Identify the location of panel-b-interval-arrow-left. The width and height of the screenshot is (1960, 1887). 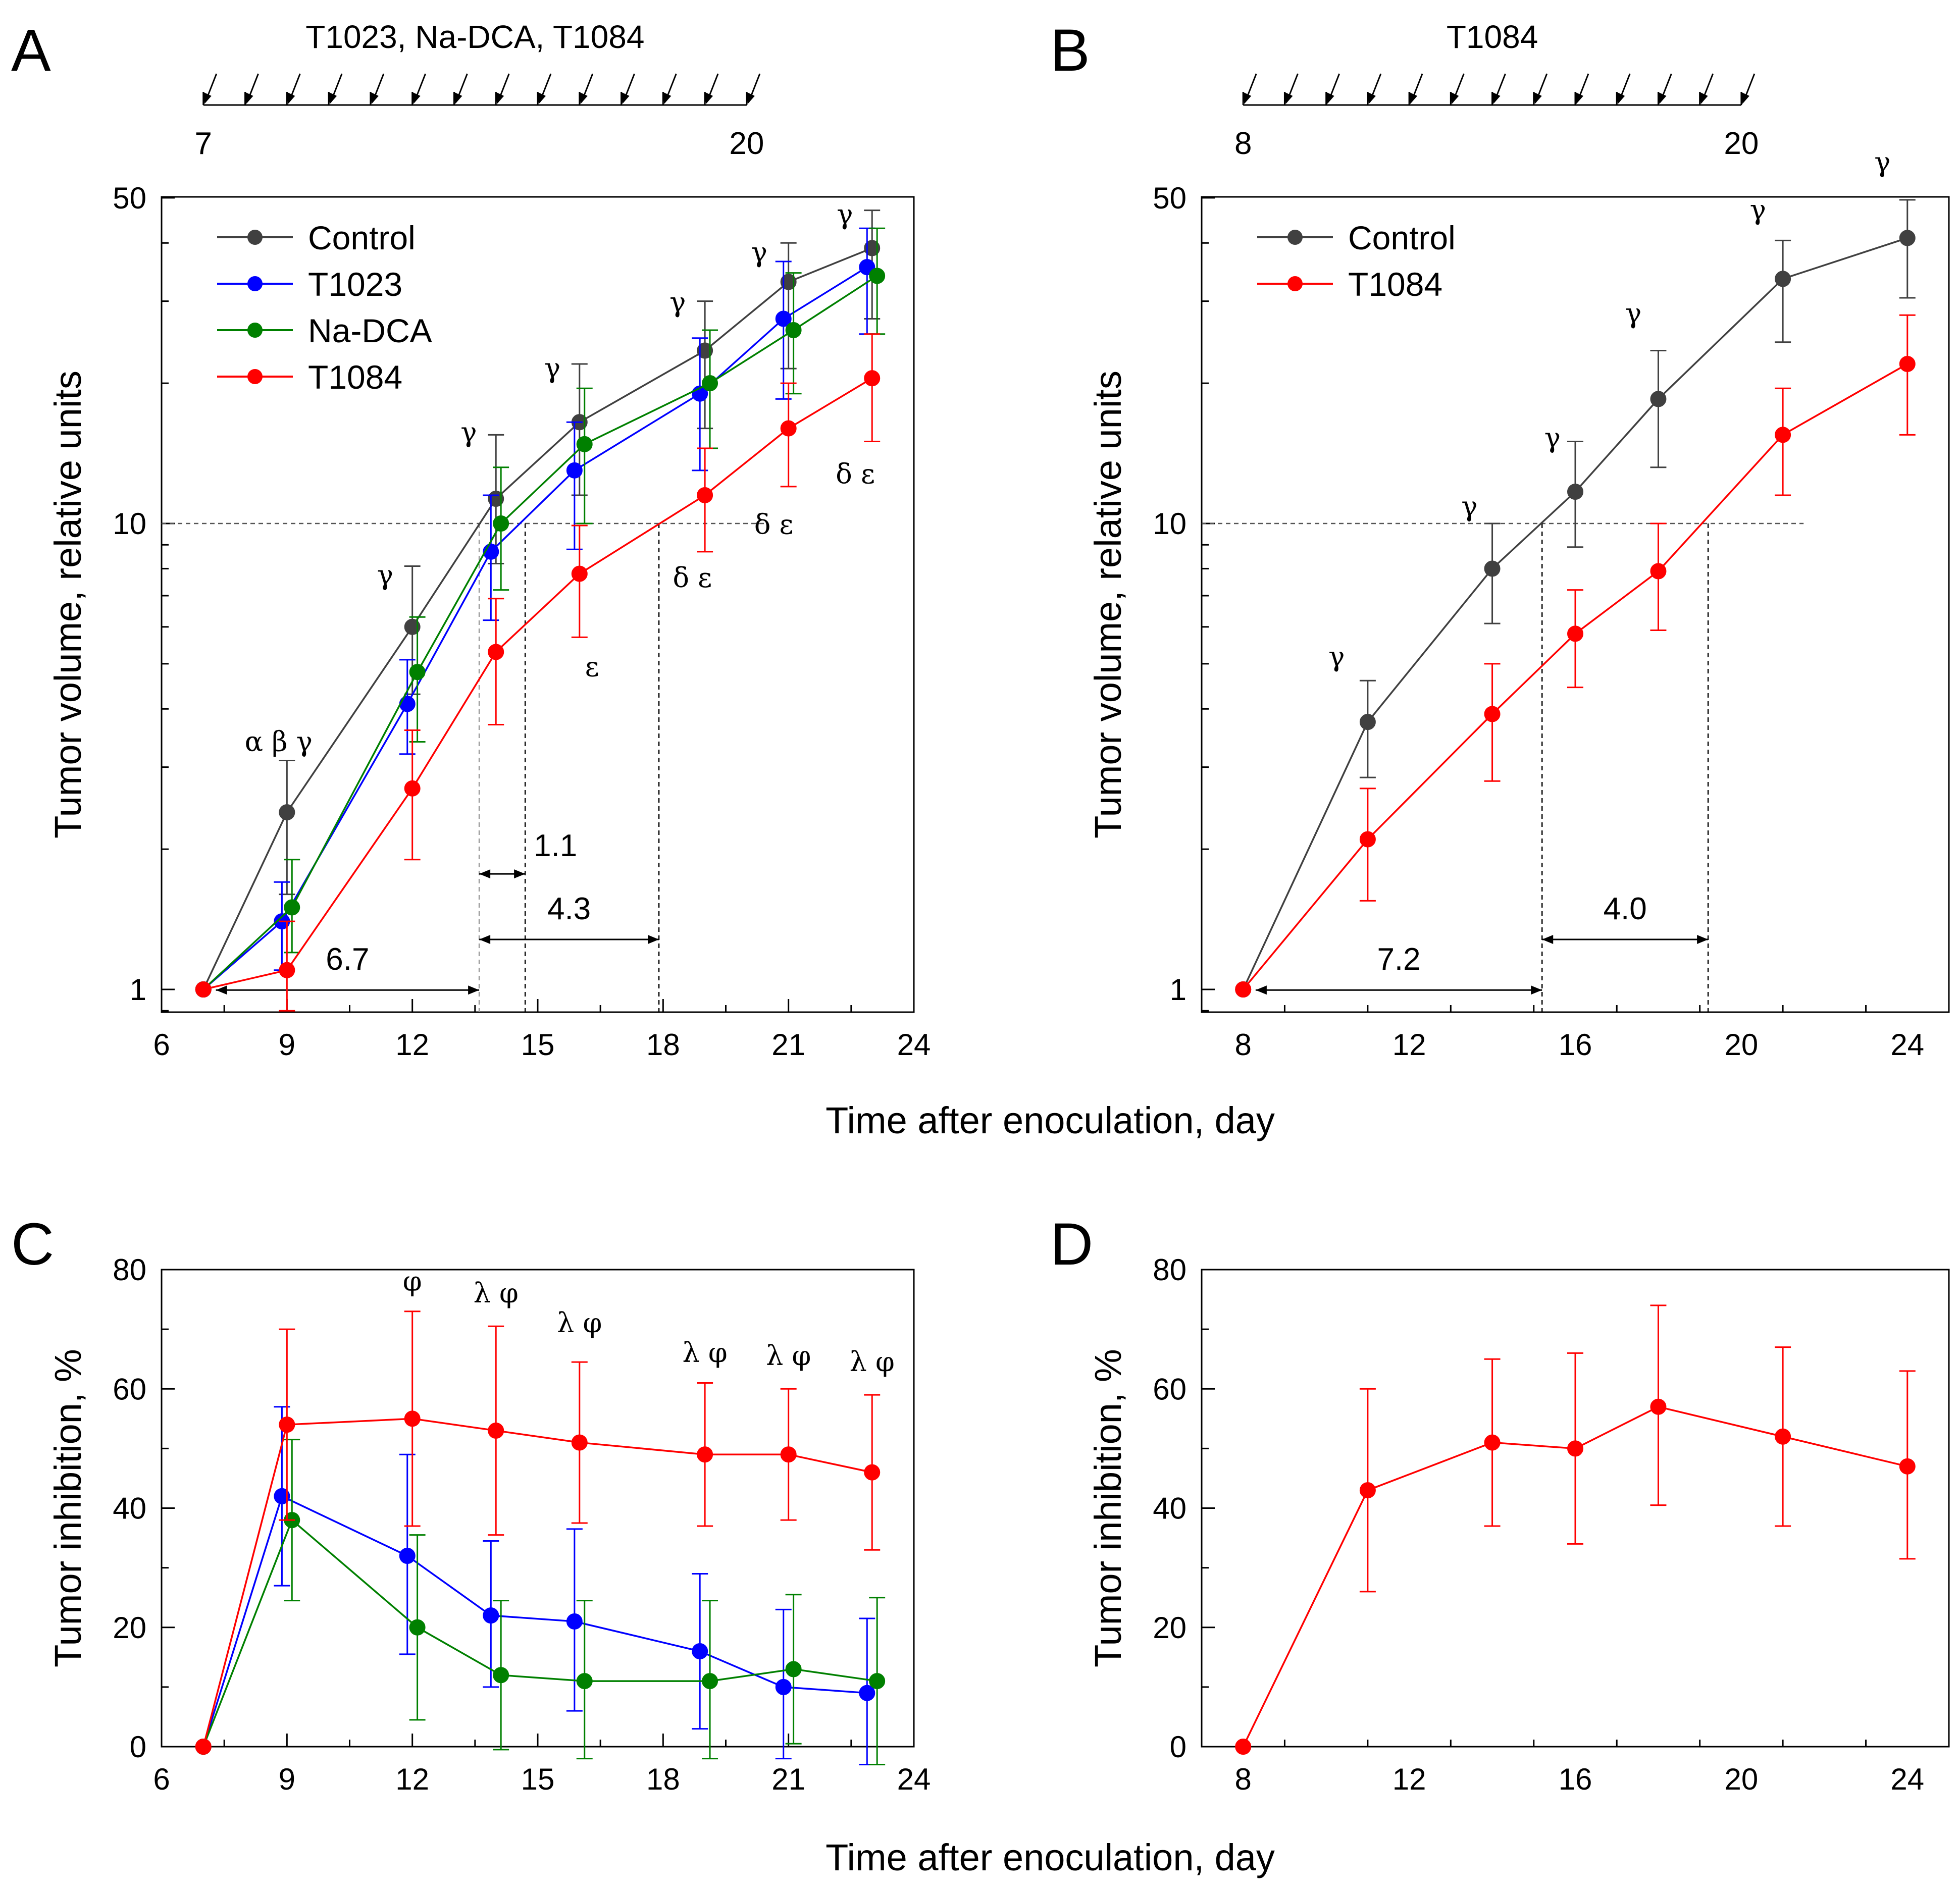
(1261, 990).